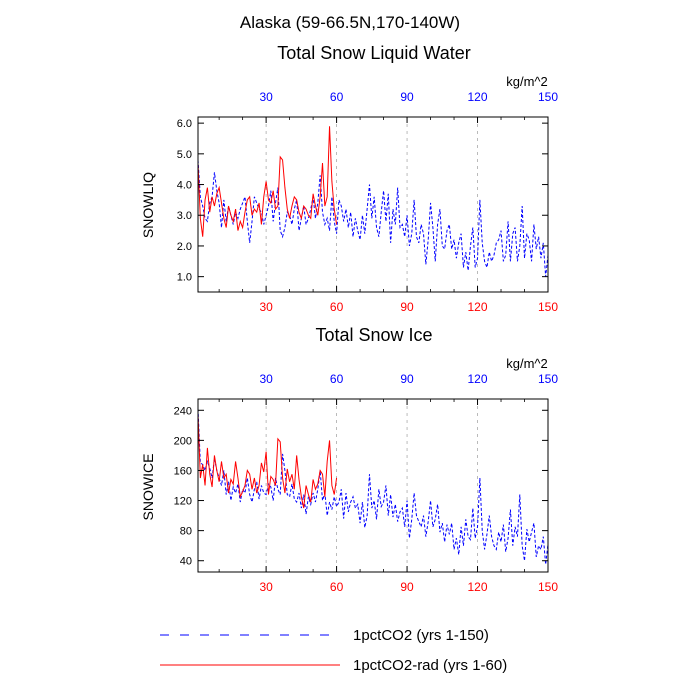  What do you see at coordinates (183, 441) in the screenshot?
I see `y-tick-label: 200` at bounding box center [183, 441].